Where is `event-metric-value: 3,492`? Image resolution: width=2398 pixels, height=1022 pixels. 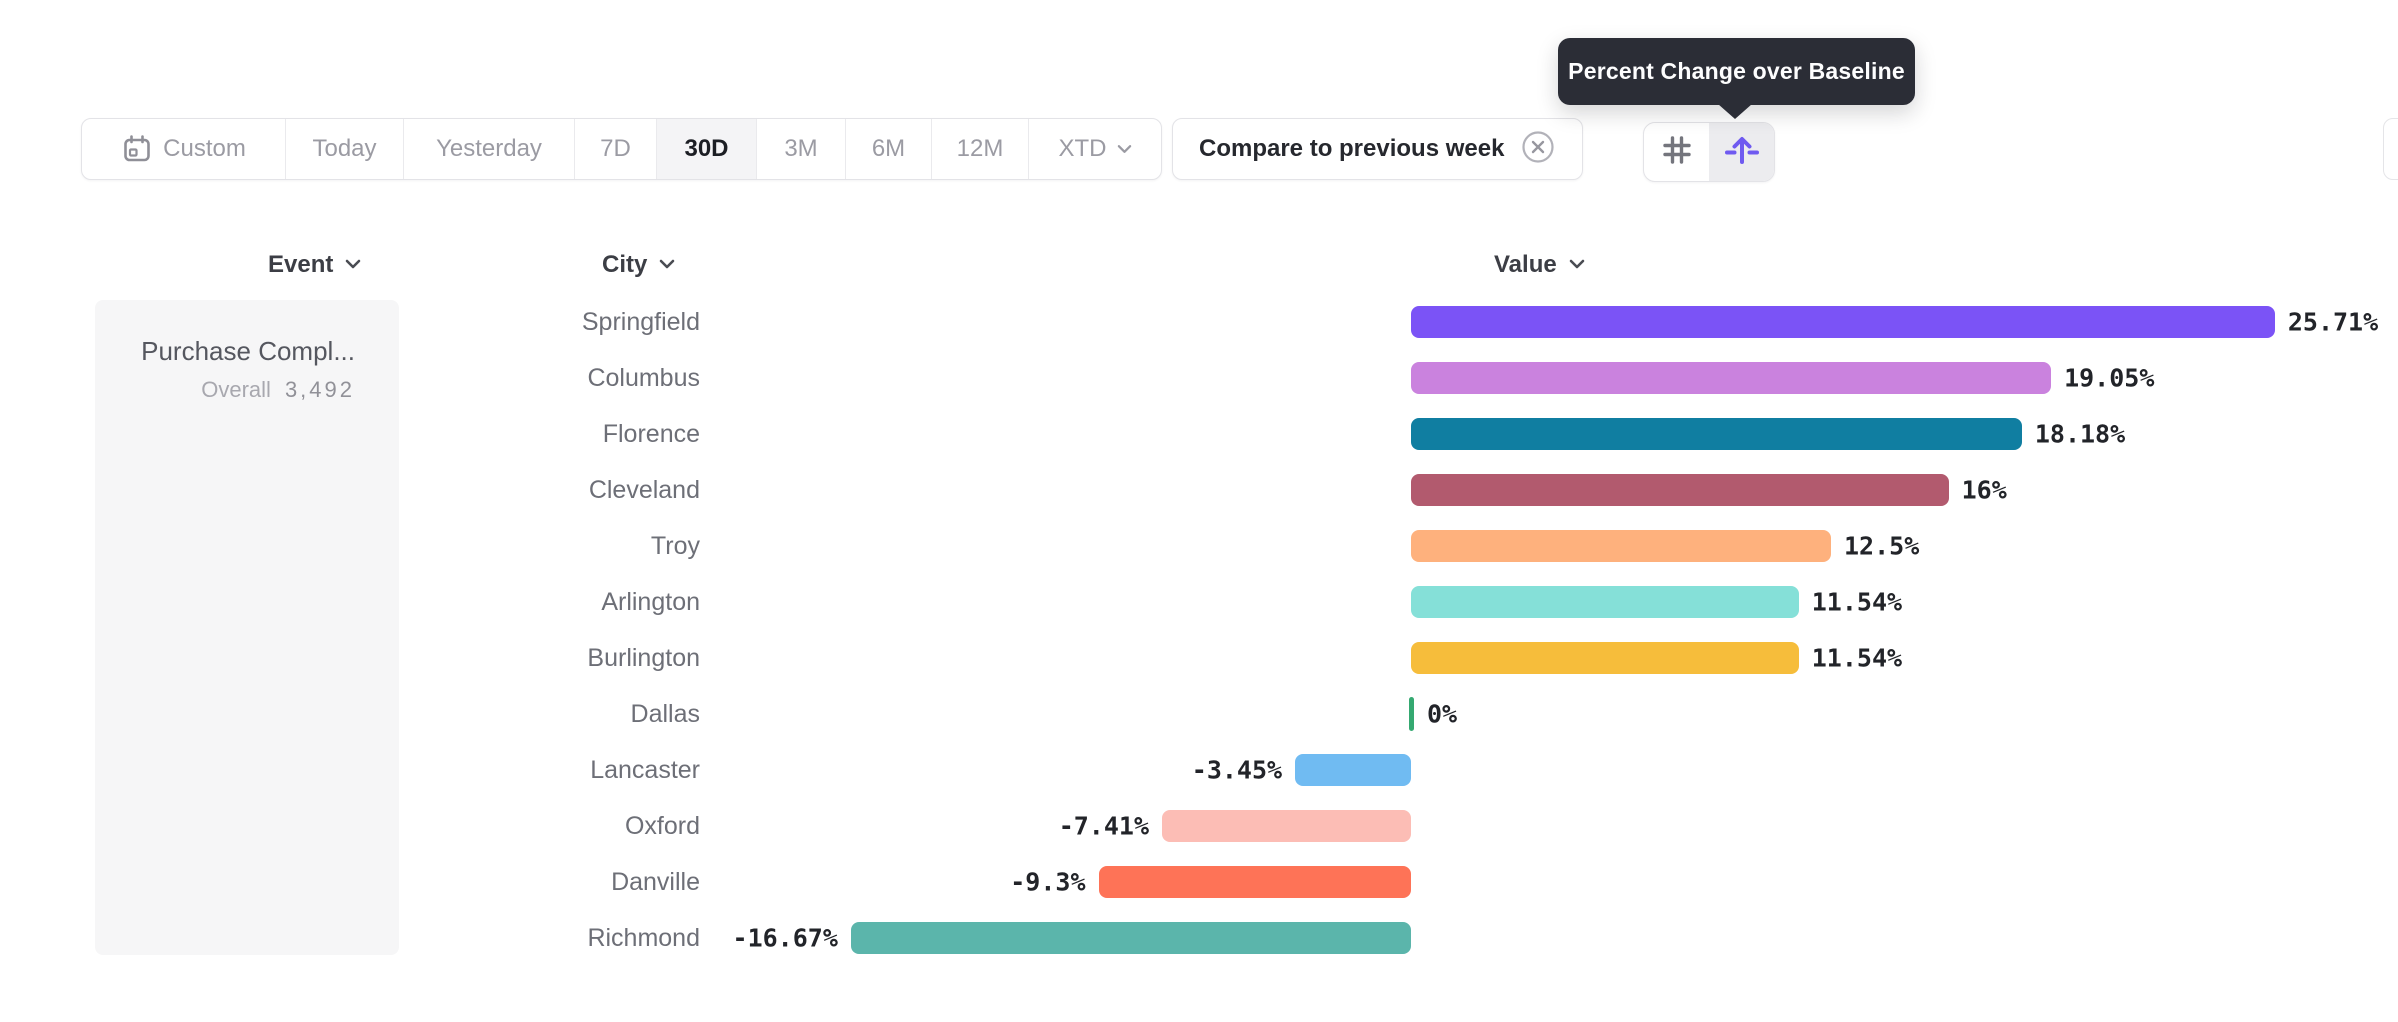 event-metric-value: 3,492 is located at coordinates (319, 389).